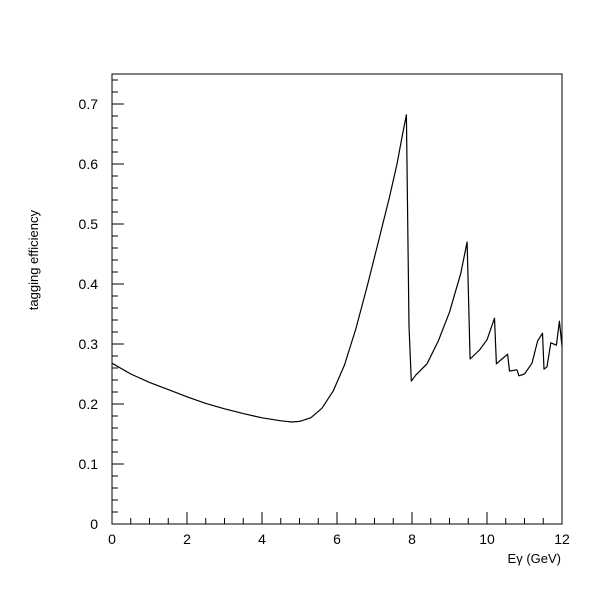 The width and height of the screenshot is (600, 600). I want to click on x-axis-title: Eγ (GeV), so click(534, 558).